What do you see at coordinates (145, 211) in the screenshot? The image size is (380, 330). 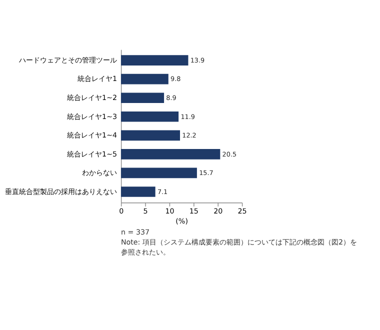 I see `x-tick-label: 5` at bounding box center [145, 211].